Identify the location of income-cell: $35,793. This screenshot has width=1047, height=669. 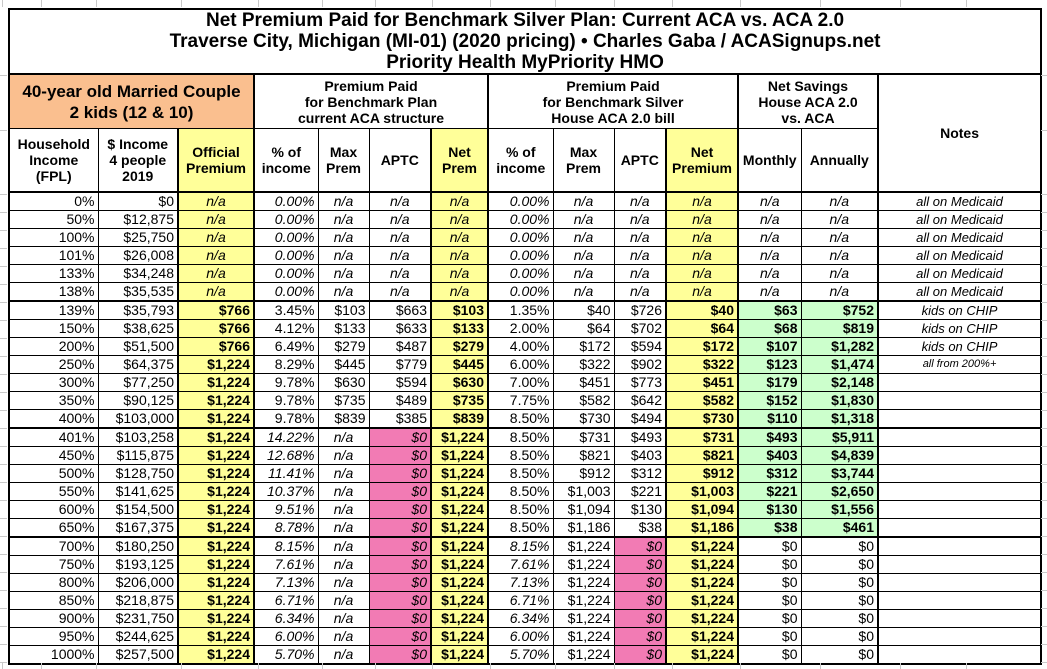
(138, 310).